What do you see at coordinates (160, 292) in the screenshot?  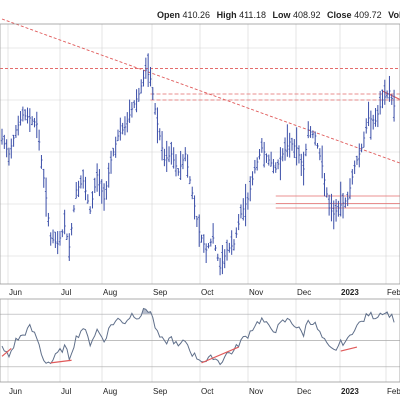 I see `price-x-tick-label: Sep` at bounding box center [160, 292].